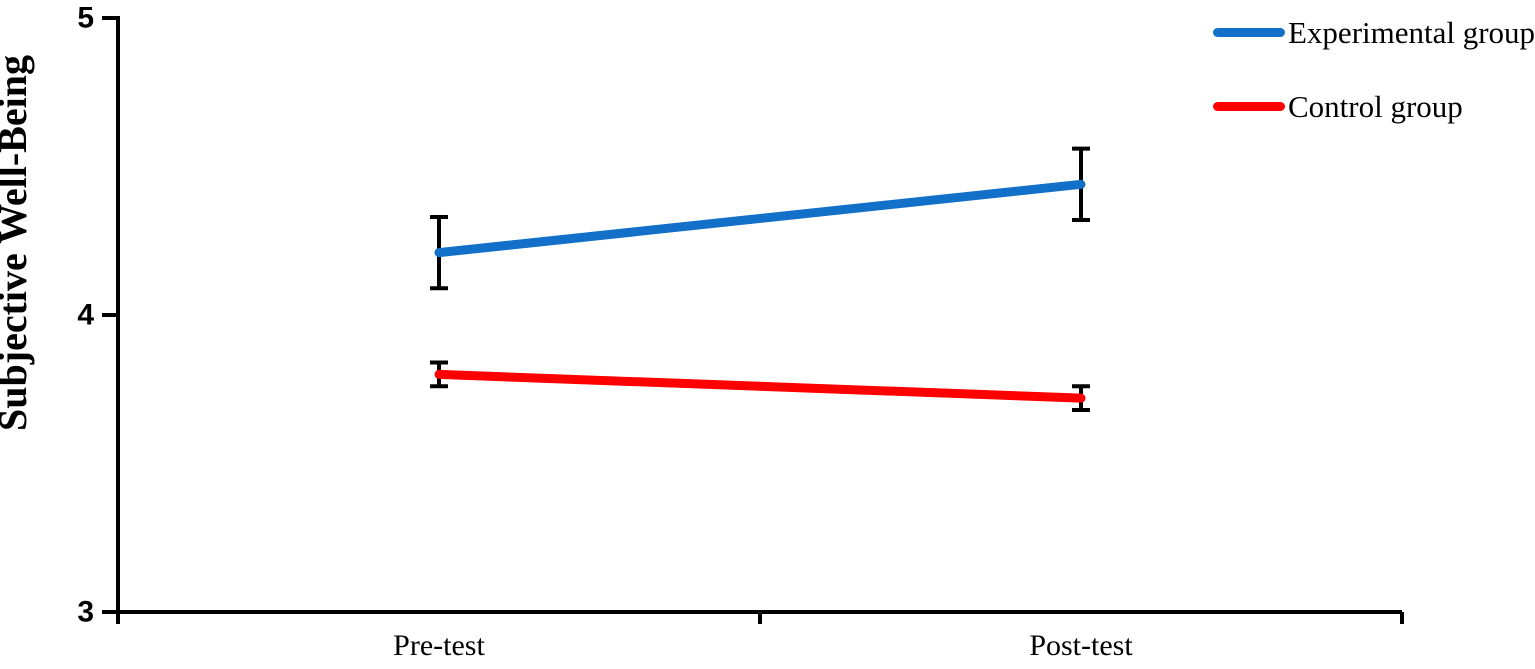  I want to click on legend-line-swatch-experimental, so click(1249, 32).